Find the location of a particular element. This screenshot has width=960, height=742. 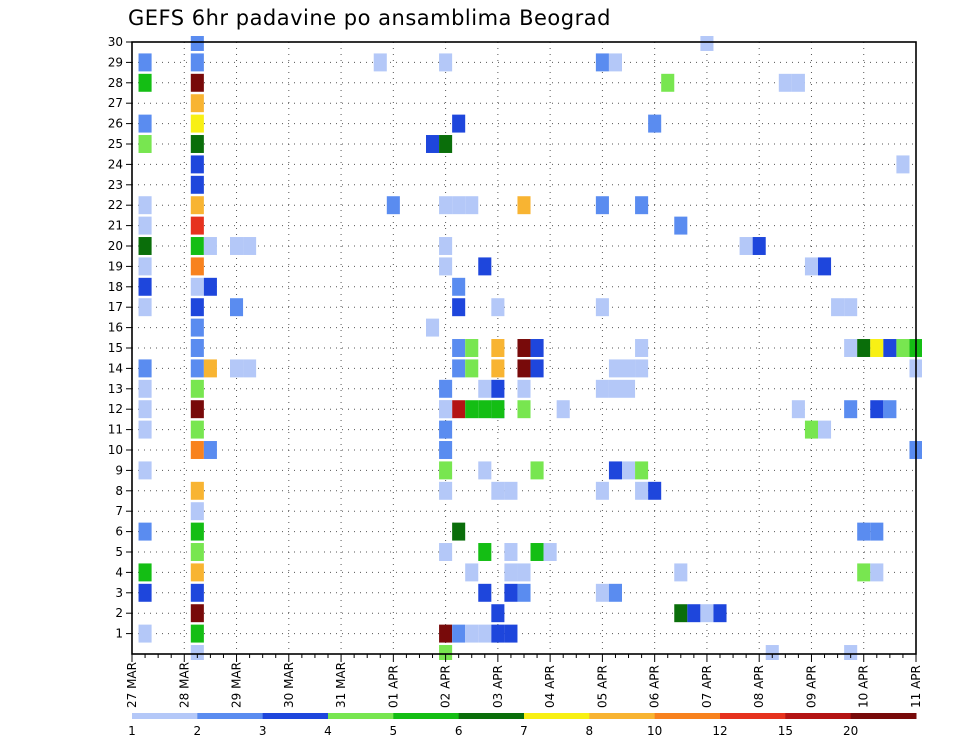

colorbar-label: 4 is located at coordinates (328, 731).